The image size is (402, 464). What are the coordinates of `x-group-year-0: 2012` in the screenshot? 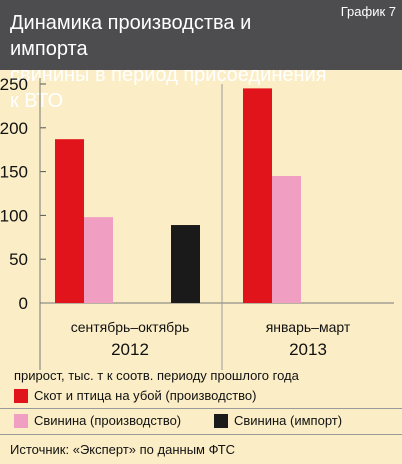 It's located at (130, 349).